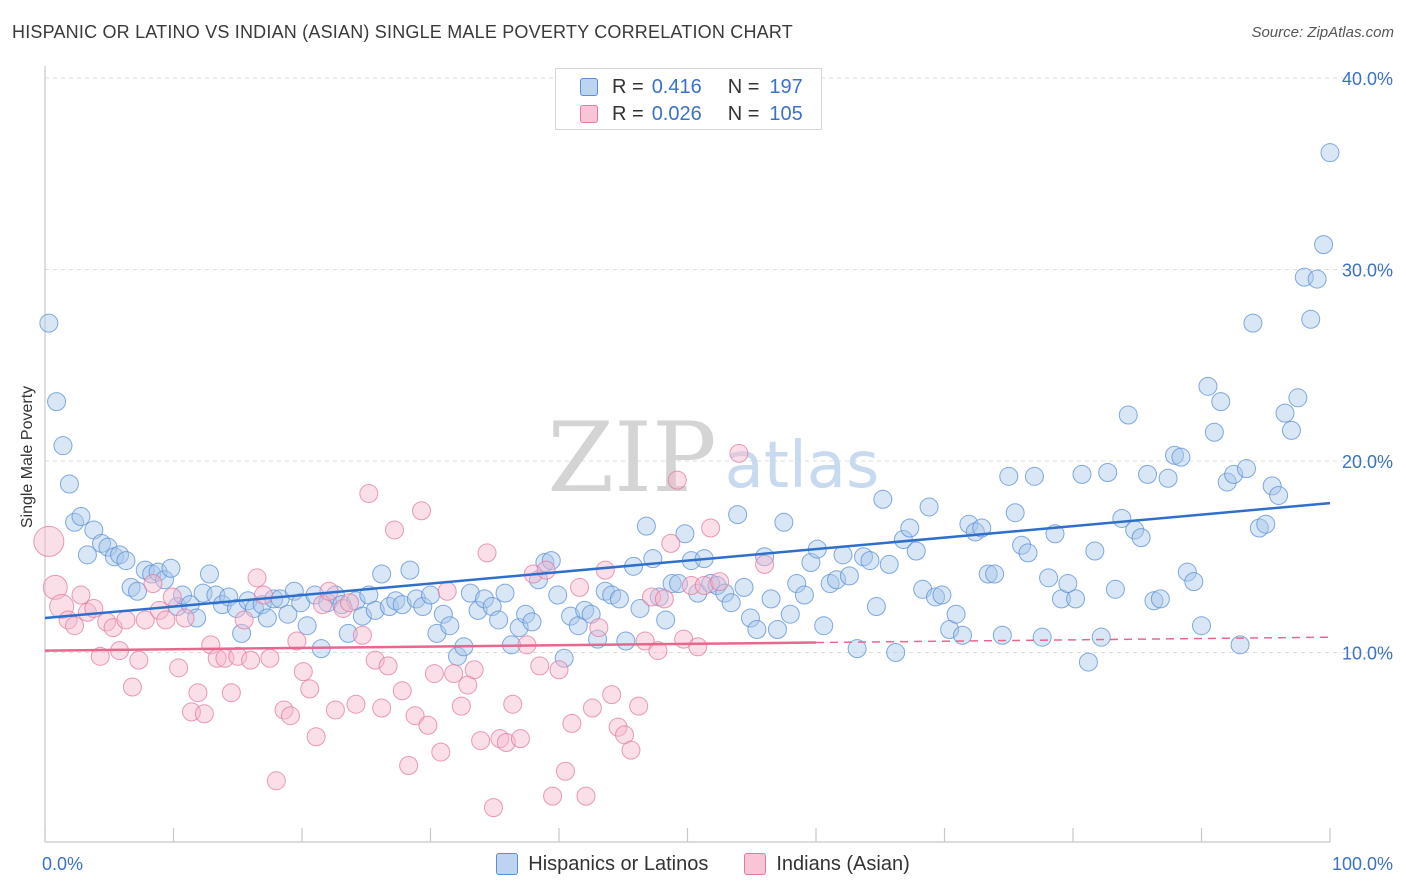 The height and width of the screenshot is (892, 1406). I want to click on stats-row-hispanic: R = 0.416 N = 197, so click(691, 87).